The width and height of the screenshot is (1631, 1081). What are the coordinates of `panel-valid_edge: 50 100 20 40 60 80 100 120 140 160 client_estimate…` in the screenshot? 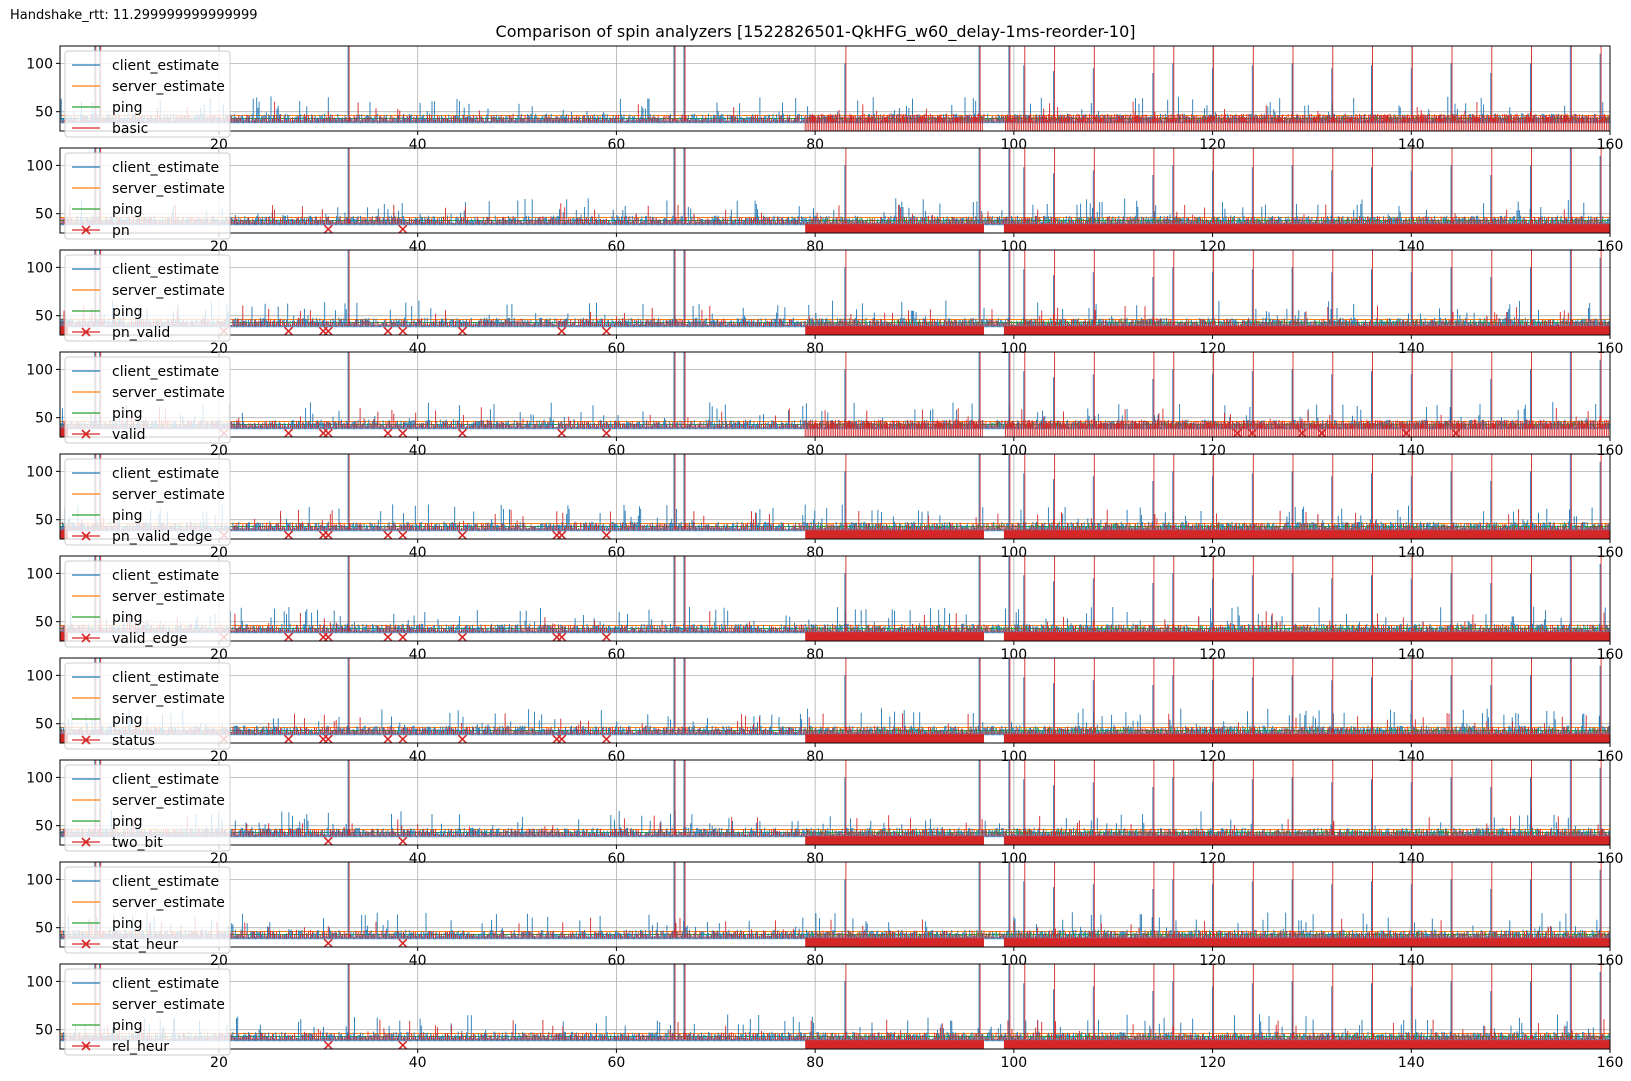 It's located at (824, 609).